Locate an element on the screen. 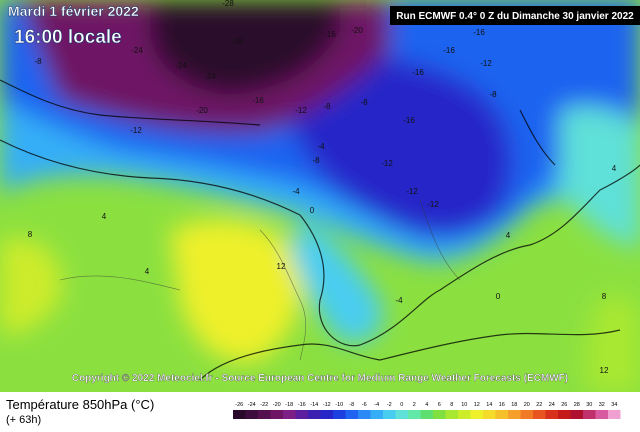 This screenshot has height=432, width=640. contour-label: -28 is located at coordinates (228, 4).